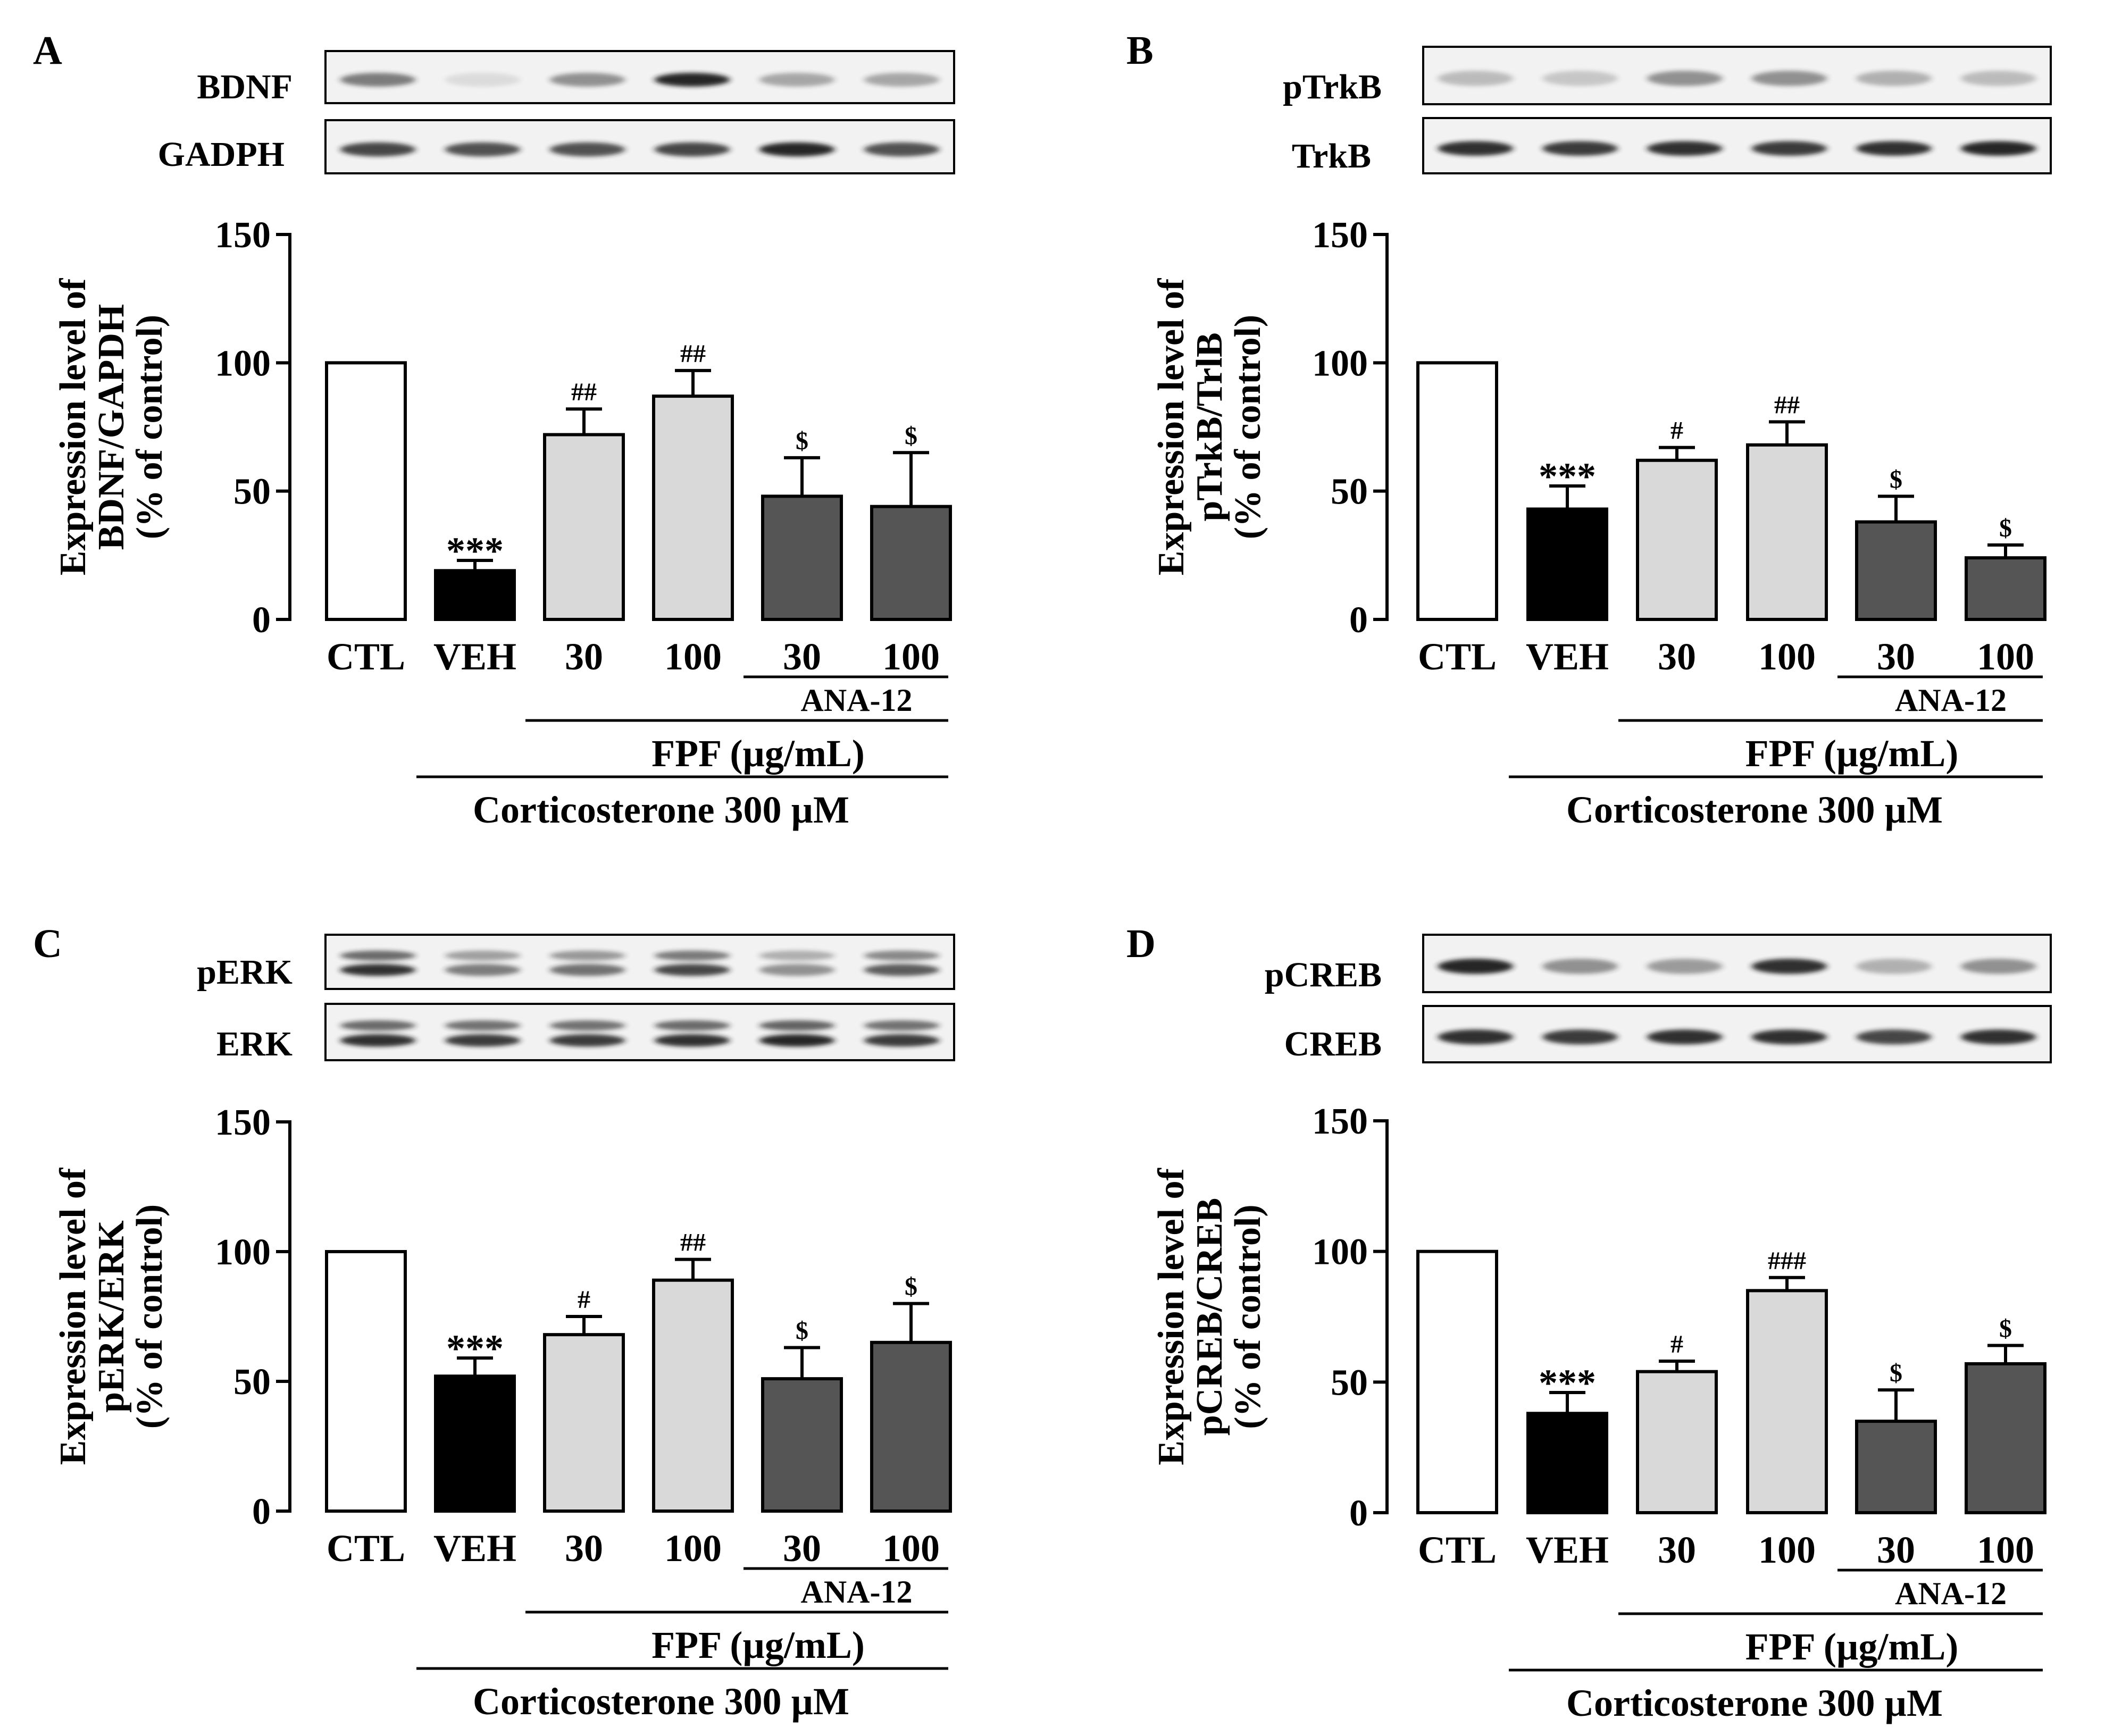 This screenshot has height=1736, width=2105. What do you see at coordinates (857, 1592) in the screenshot?
I see `ana12-label: ANA-12` at bounding box center [857, 1592].